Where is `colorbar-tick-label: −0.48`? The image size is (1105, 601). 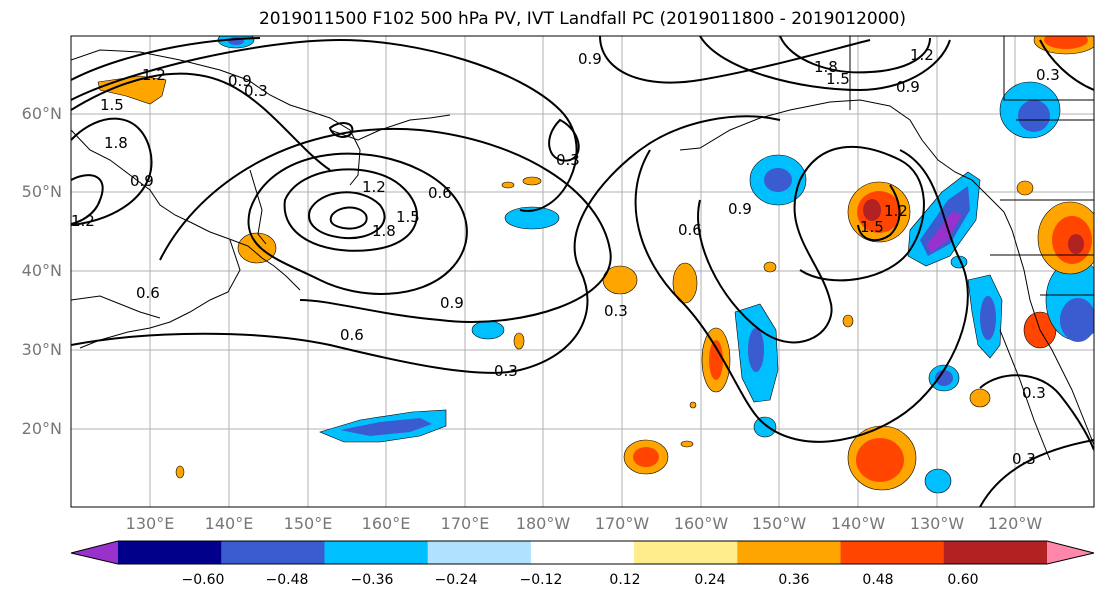 colorbar-tick-label: −0.48 is located at coordinates (287, 580).